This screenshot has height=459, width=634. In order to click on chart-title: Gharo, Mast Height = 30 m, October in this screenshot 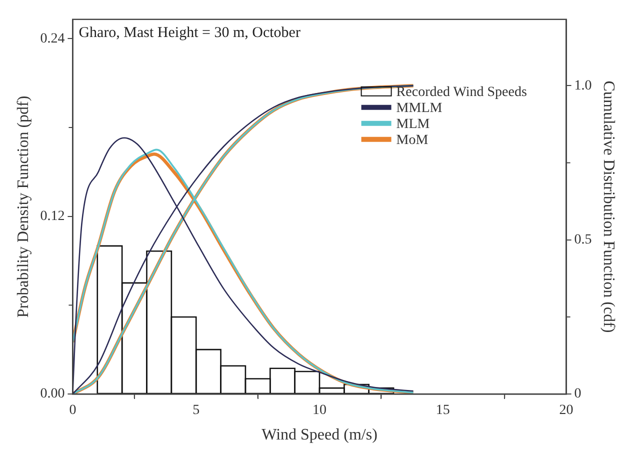, I will do `click(189, 32)`.